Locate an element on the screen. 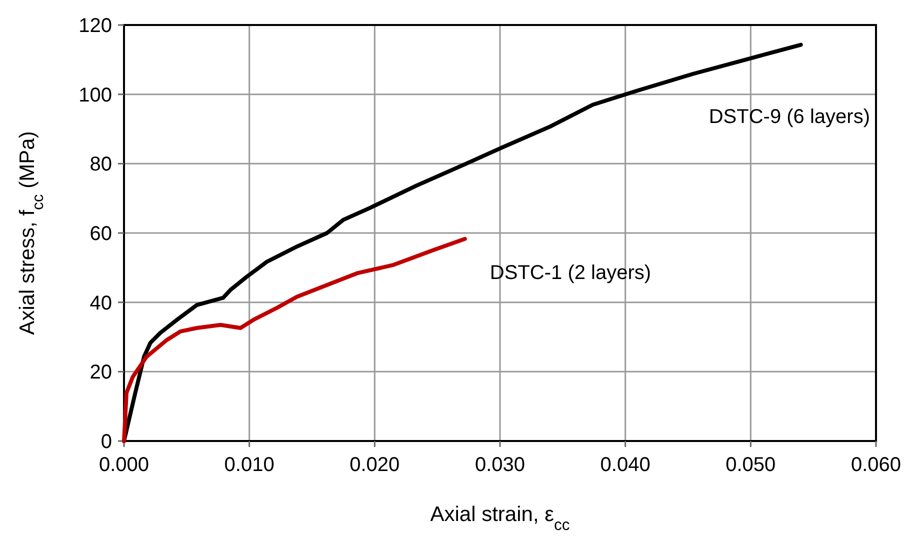 The height and width of the screenshot is (539, 904). y-tick-label: 60 is located at coordinates (101, 234).